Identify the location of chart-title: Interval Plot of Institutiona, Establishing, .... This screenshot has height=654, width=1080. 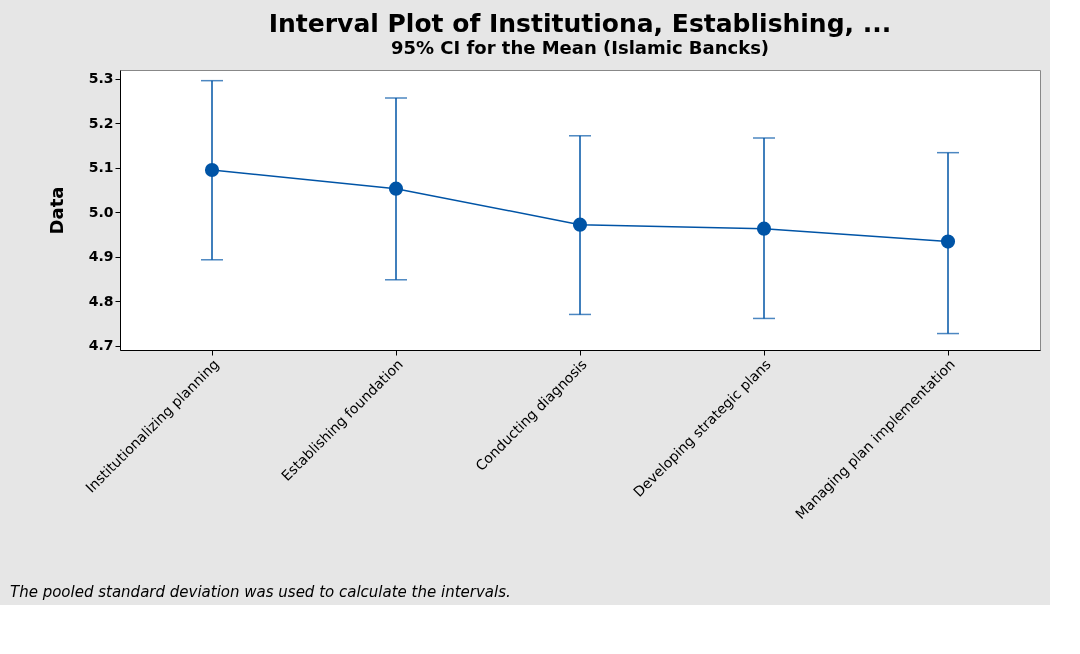
(580, 23).